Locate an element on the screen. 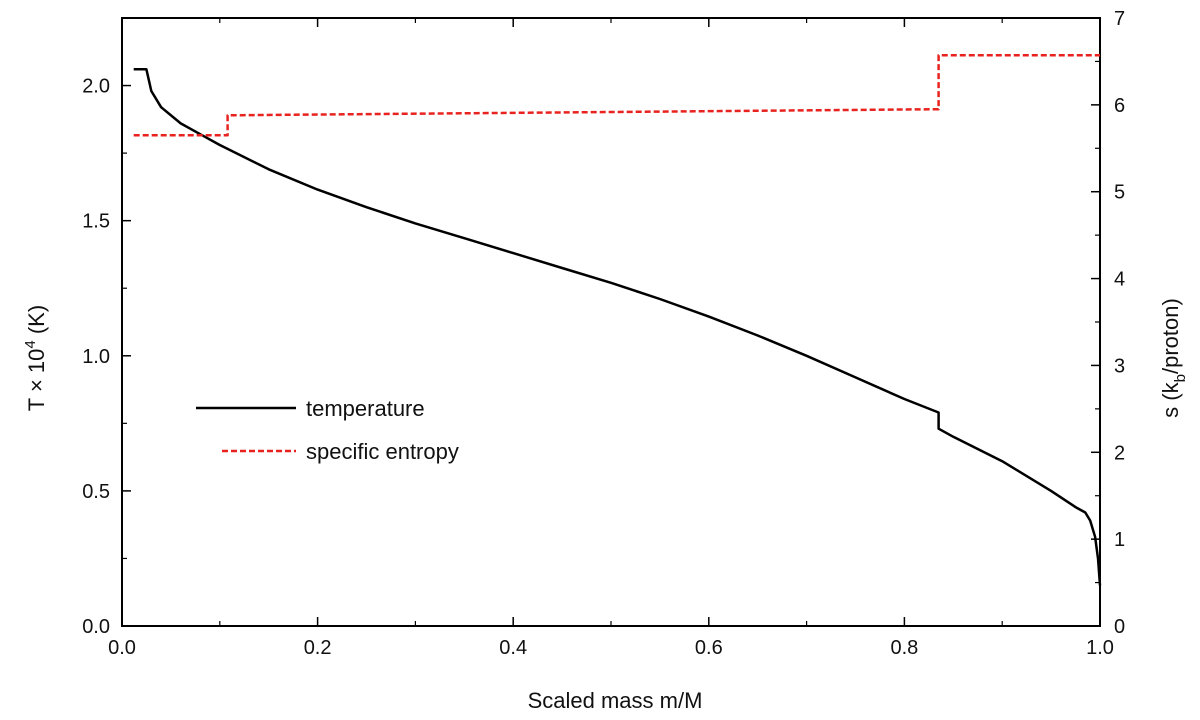  y-left-title-sup: 4 is located at coordinates (30, 344).